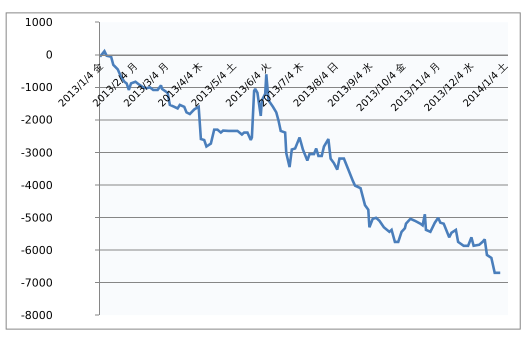 The image size is (524, 343). I want to click on y-tick-label: -5000, so click(36, 217).